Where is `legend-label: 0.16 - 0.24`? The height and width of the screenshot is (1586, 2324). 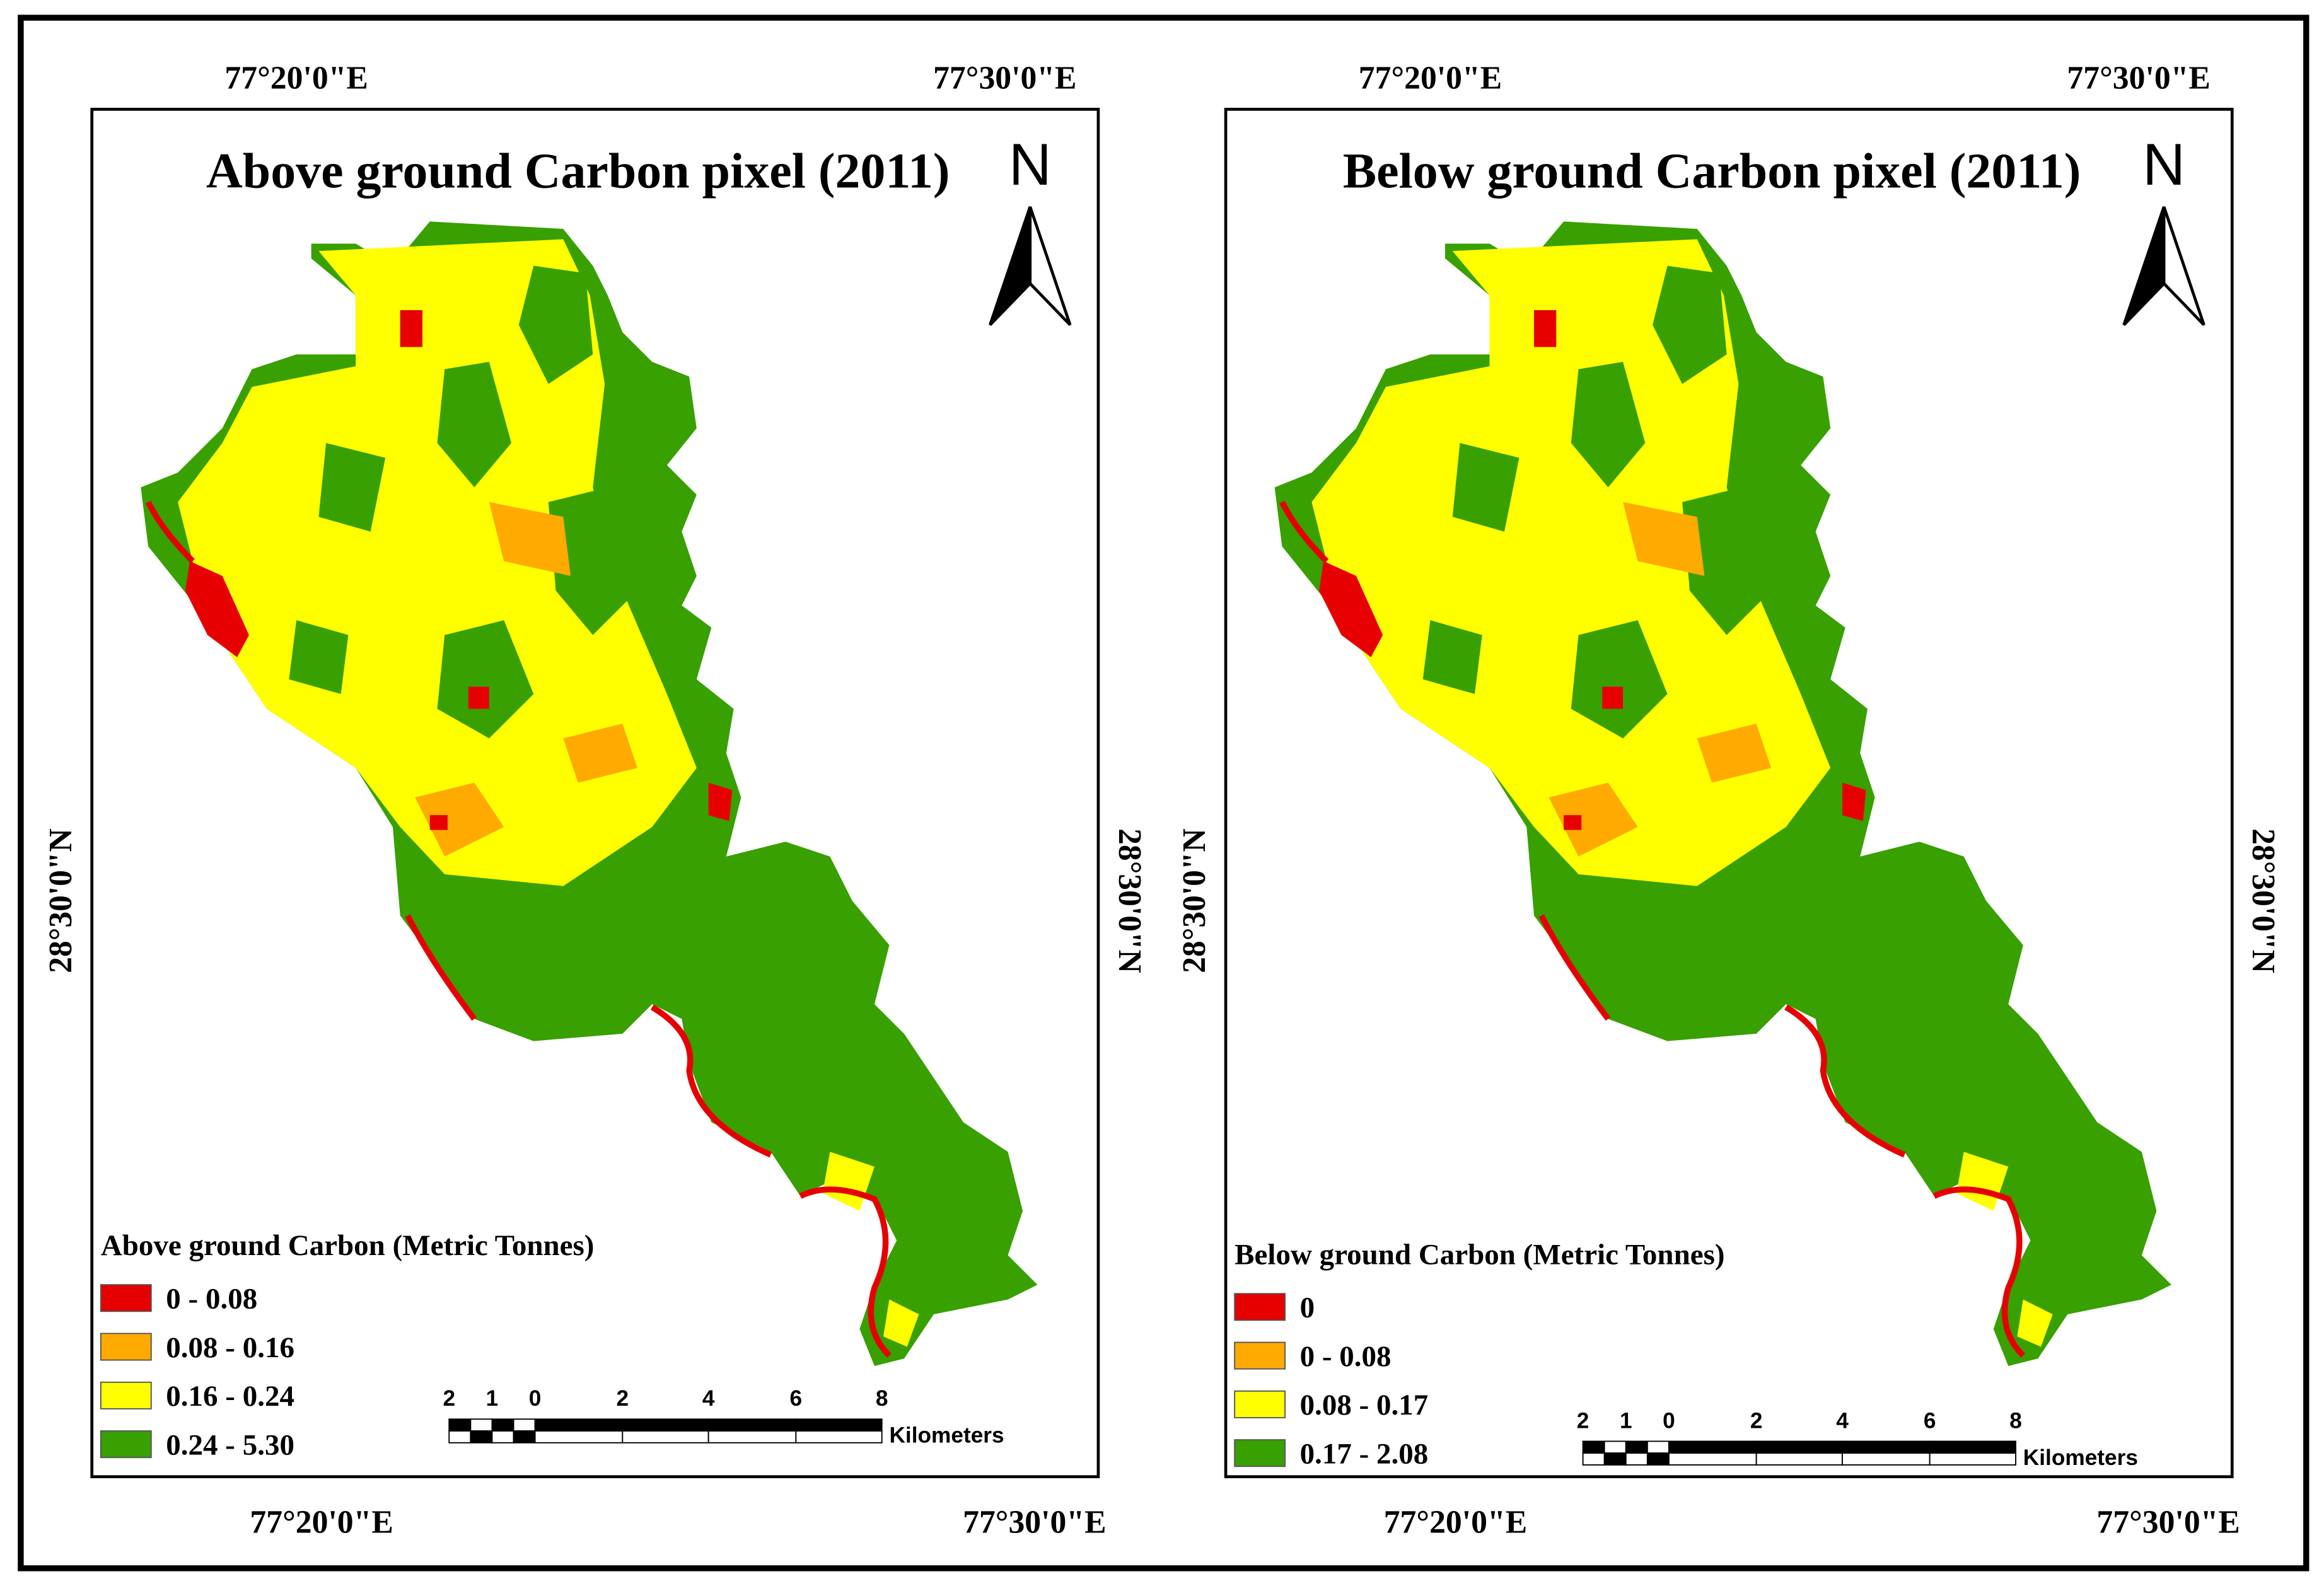
legend-label: 0.16 - 0.24 is located at coordinates (230, 1396).